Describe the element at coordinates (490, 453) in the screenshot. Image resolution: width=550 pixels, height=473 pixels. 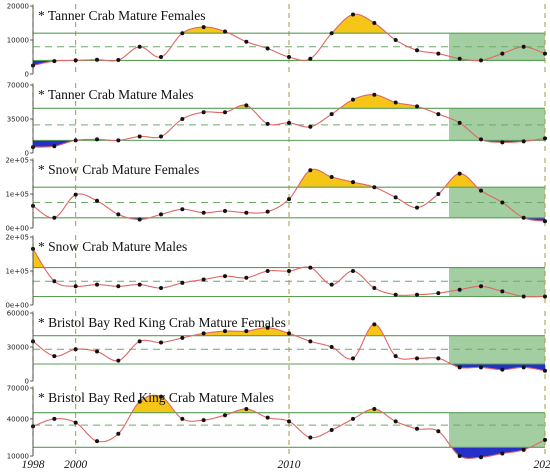
I see `below-band-fill` at that location.